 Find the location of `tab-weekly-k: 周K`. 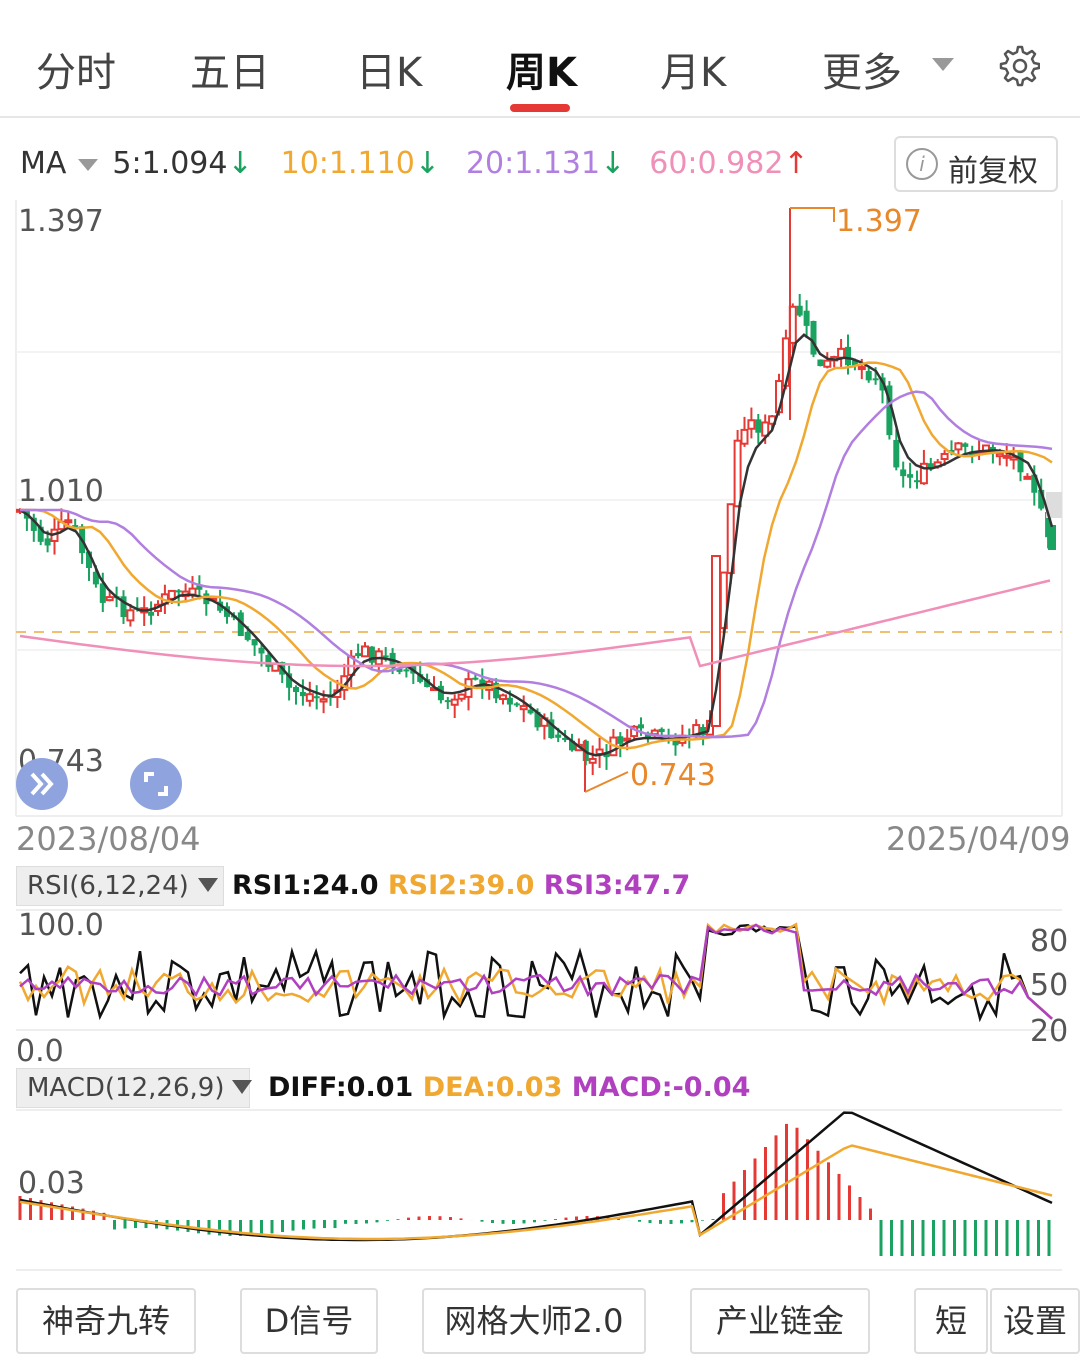

tab-weekly-k: 周K is located at coordinates (541, 73).